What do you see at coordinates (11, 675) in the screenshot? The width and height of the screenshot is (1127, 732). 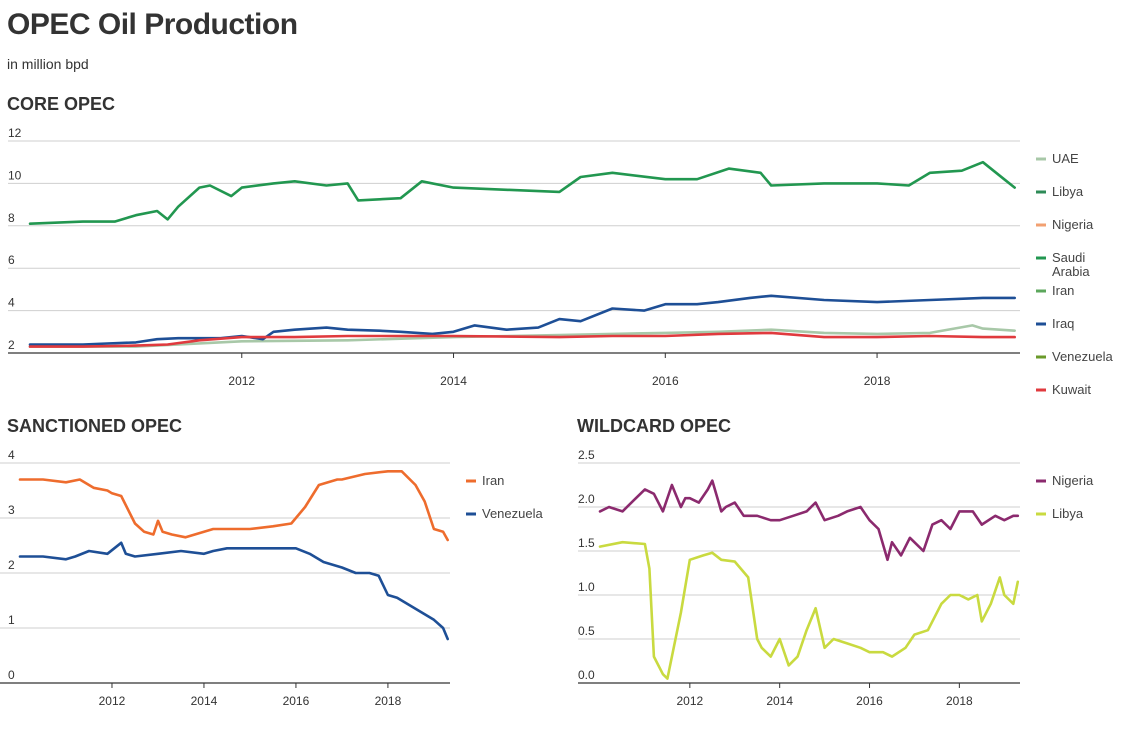 I see `sanctioned-y-tick-label: 0` at bounding box center [11, 675].